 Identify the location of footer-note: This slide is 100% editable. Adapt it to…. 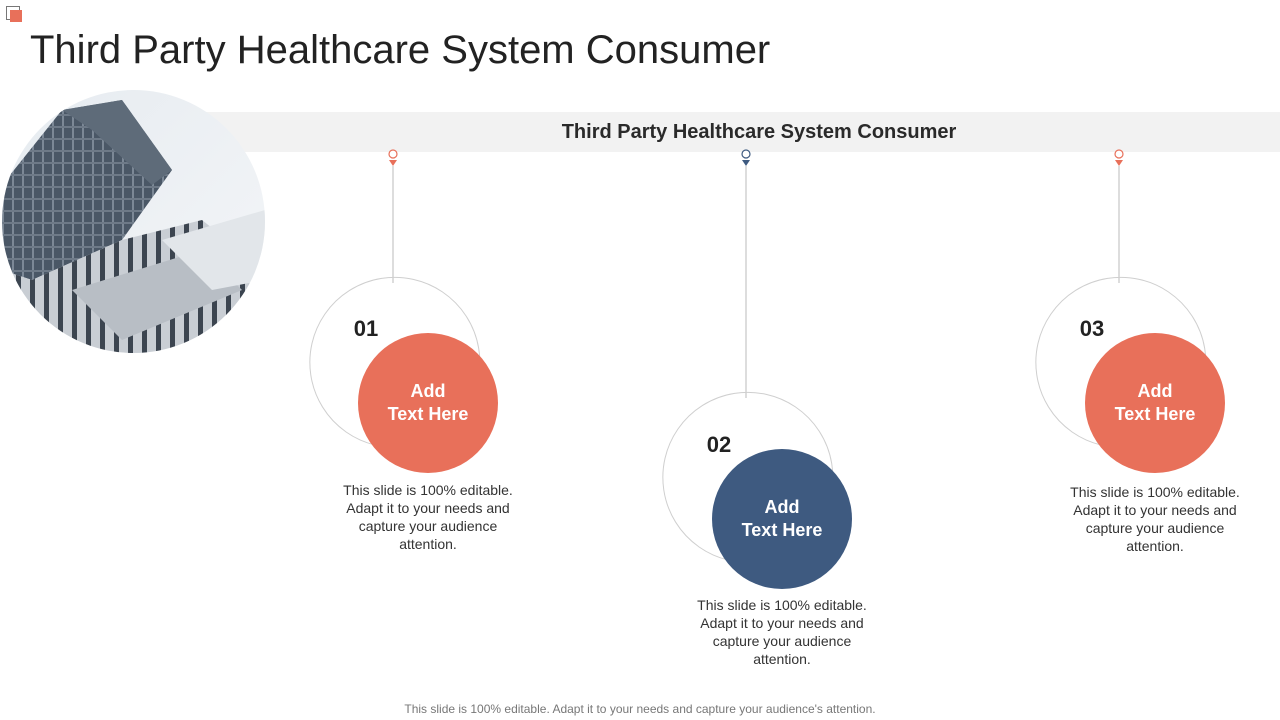
(640, 709).